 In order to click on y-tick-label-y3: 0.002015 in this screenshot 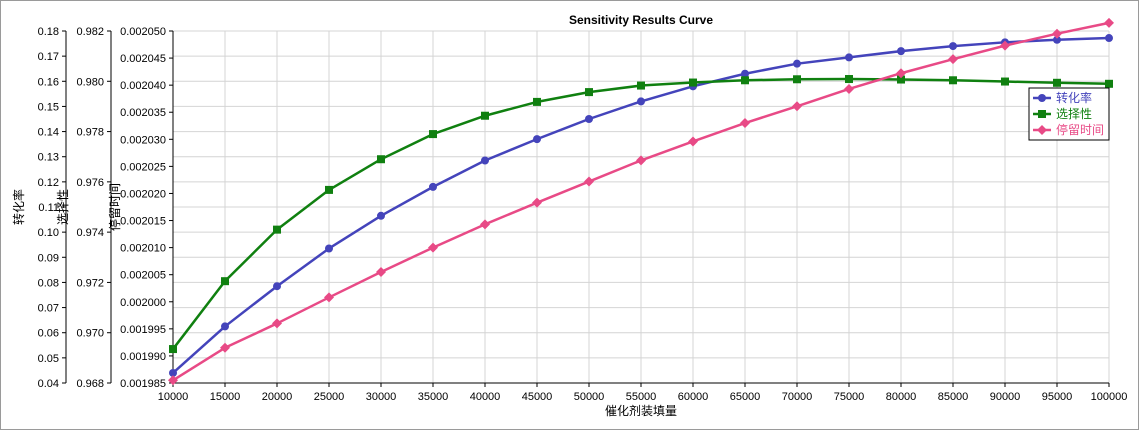, I will do `click(143, 222)`.